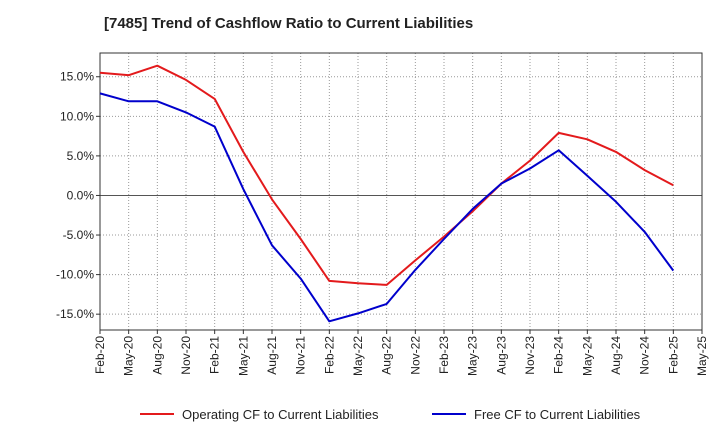 This screenshot has width=720, height=440. What do you see at coordinates (215, 355) in the screenshot?
I see `x-tick-label: Feb-21` at bounding box center [215, 355].